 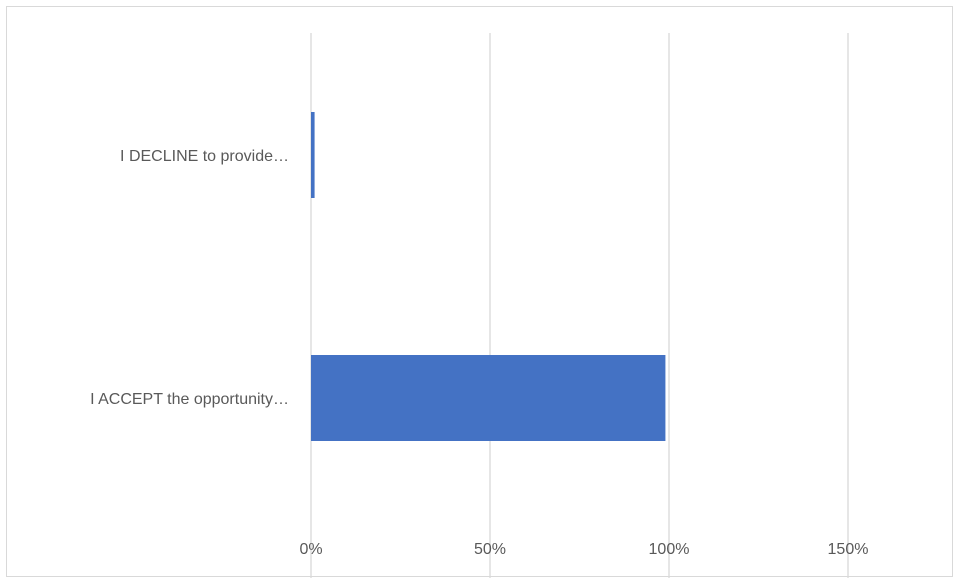 What do you see at coordinates (669, 549) in the screenshot?
I see `x-tick-label: 100%` at bounding box center [669, 549].